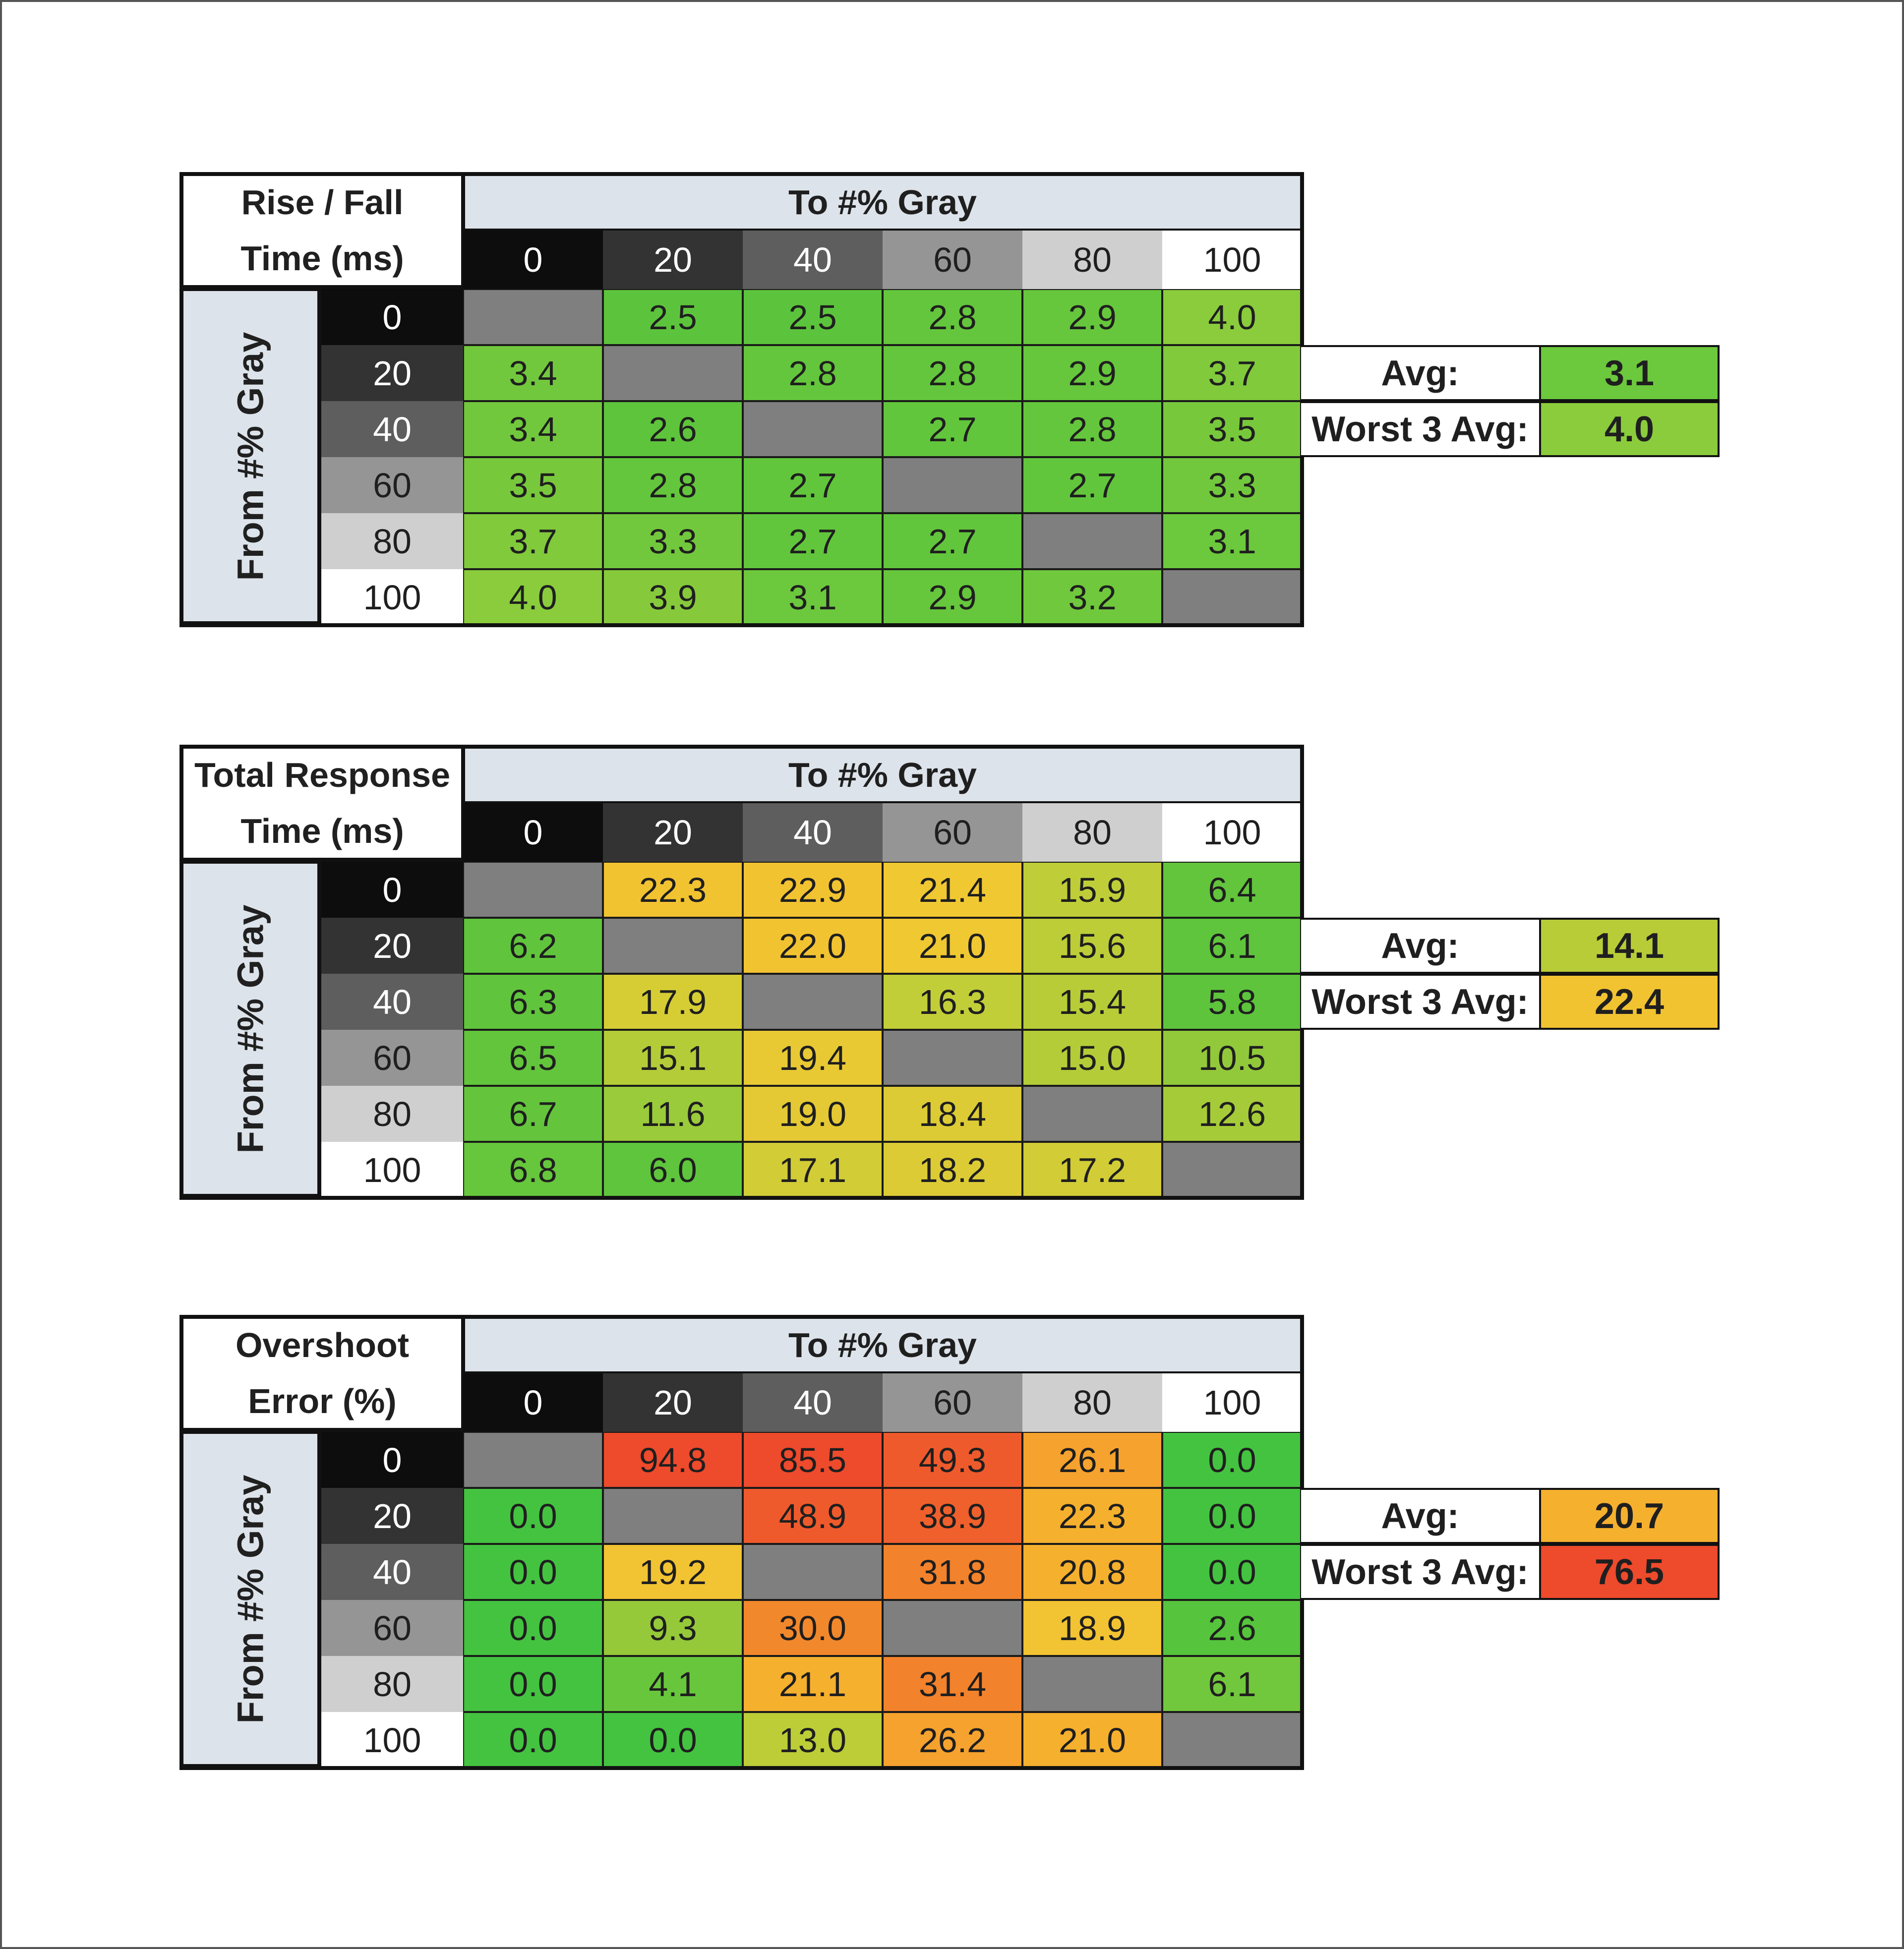 This screenshot has width=1904, height=1949. What do you see at coordinates (1092, 1170) in the screenshot?
I see `data-cell: 17.2` at bounding box center [1092, 1170].